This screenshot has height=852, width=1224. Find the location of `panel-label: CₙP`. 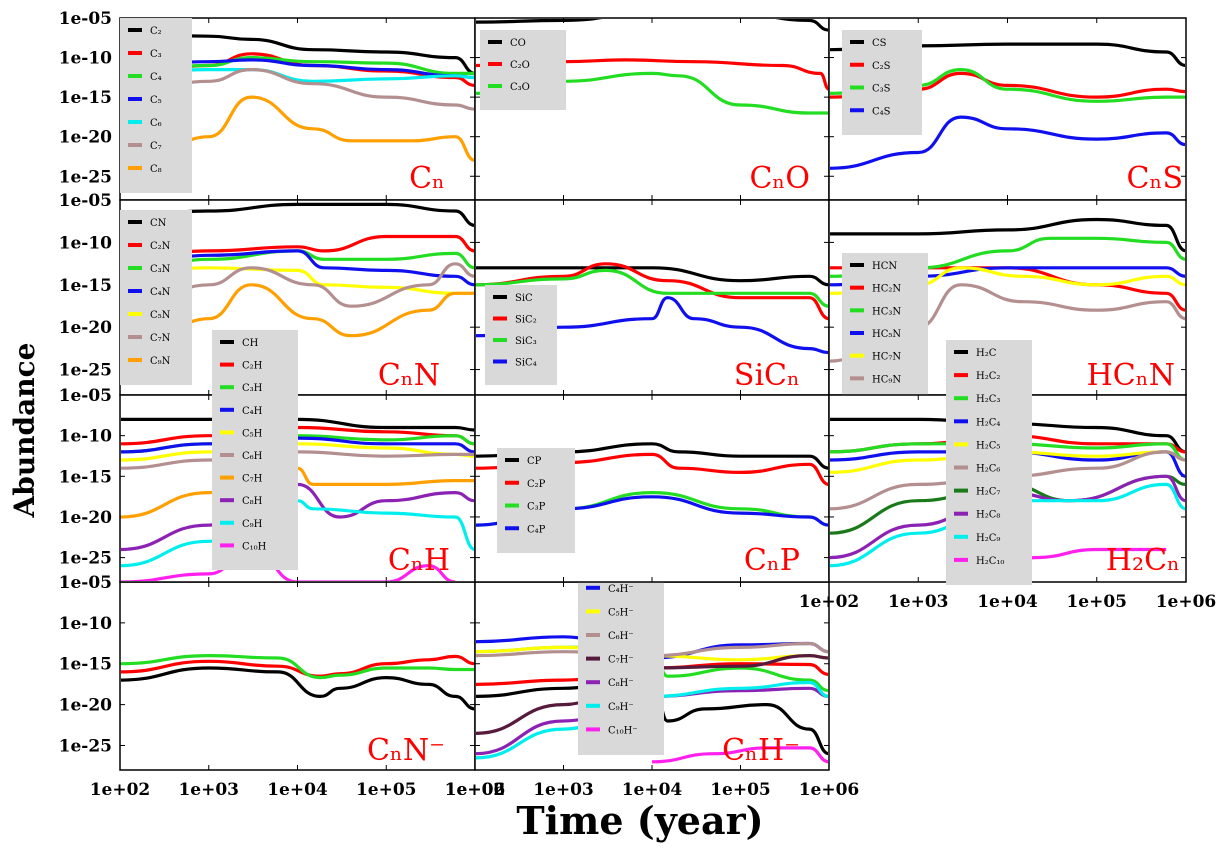

panel-label: CₙP is located at coordinates (772, 560).